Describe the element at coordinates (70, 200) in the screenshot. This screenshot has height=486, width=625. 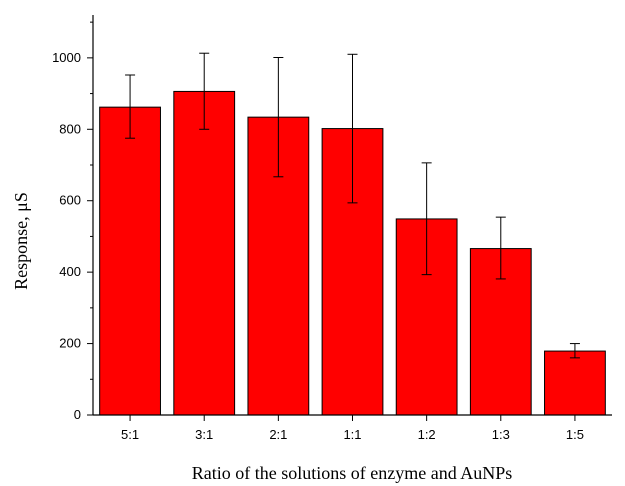
I see `y-tick-label: 600` at that location.